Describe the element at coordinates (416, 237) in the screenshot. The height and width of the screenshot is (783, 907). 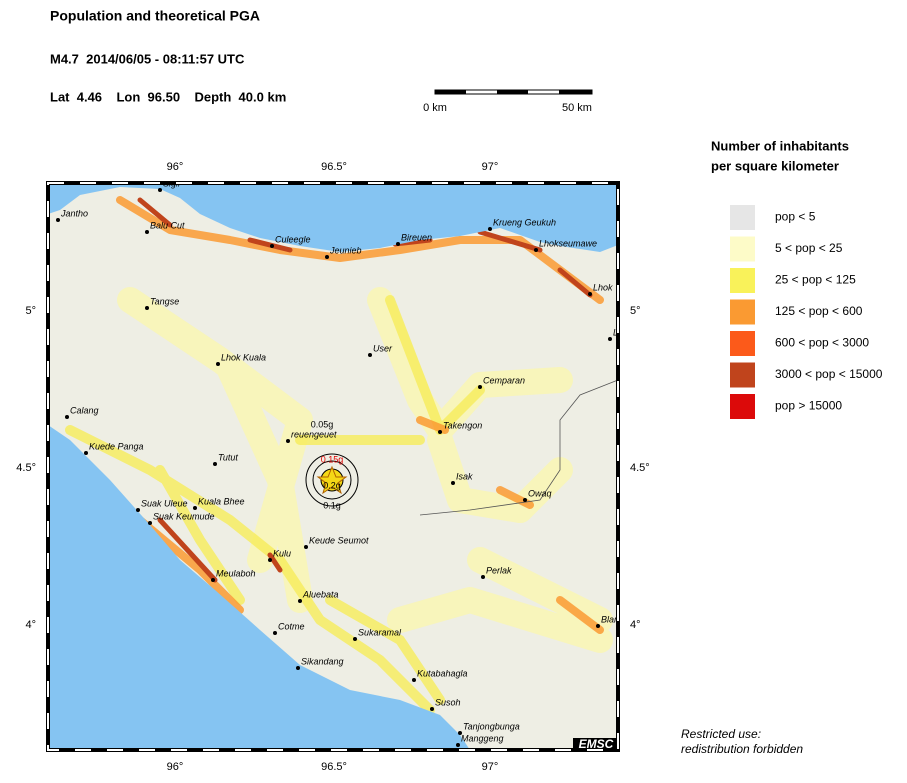
I see `city-label: Bireuen` at that location.